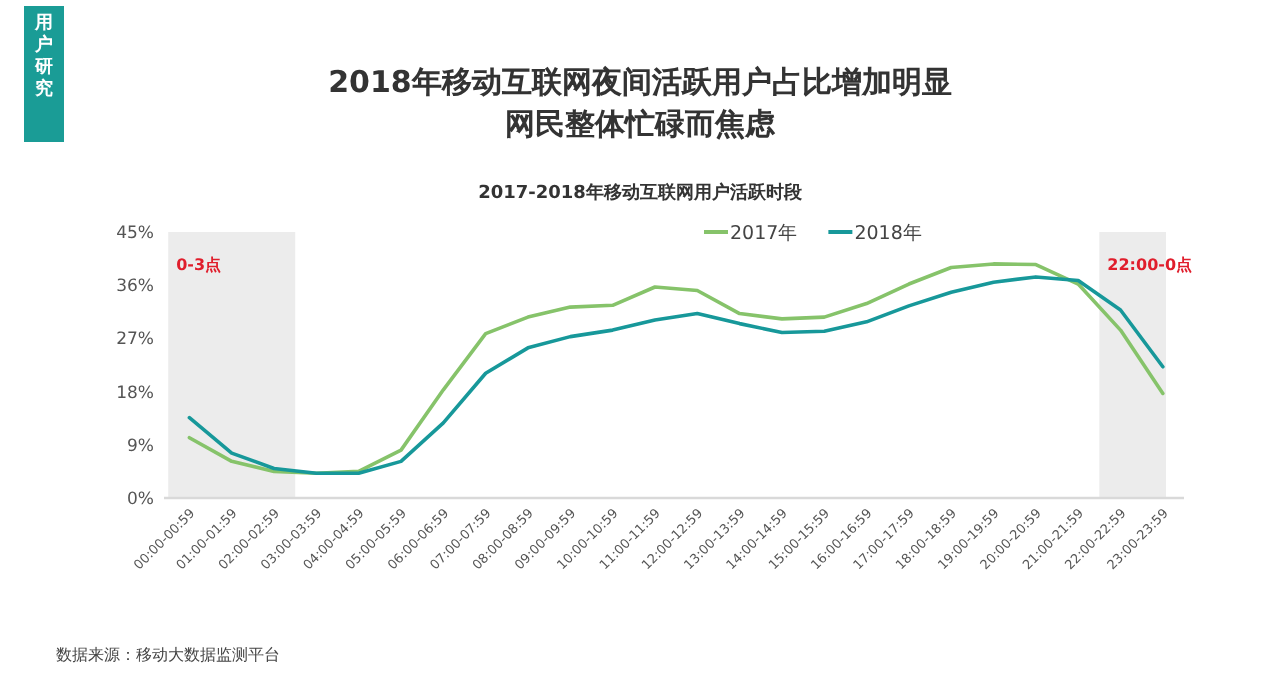 This screenshot has height=682, width=1280. What do you see at coordinates (43, 56) in the screenshot?
I see `text: 用户研究` at bounding box center [43, 56].